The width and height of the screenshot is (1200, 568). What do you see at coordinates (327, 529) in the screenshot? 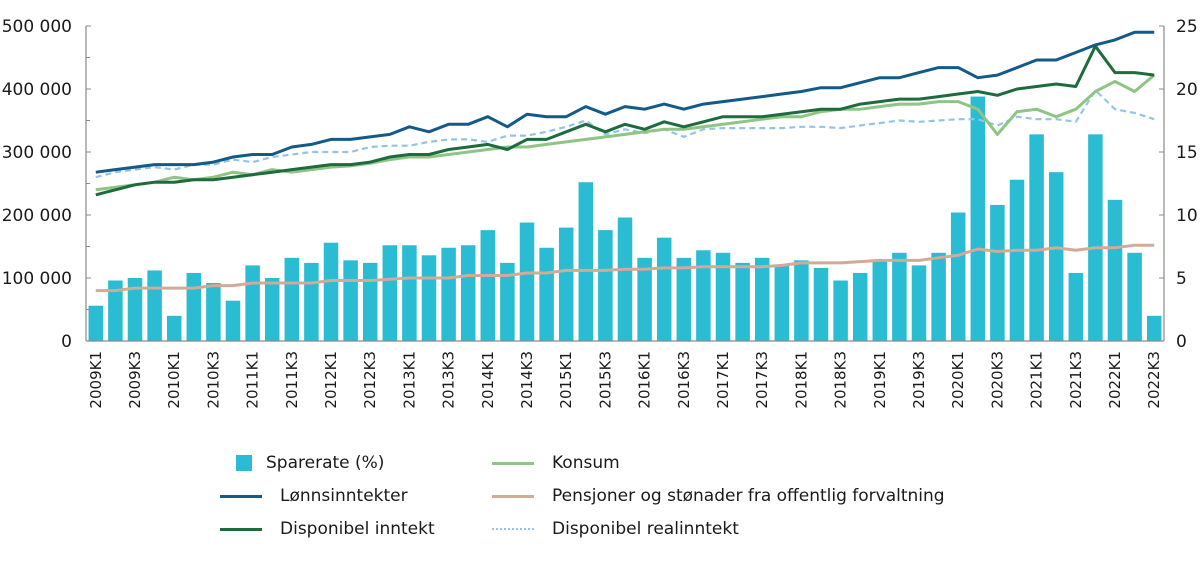
I see `legend-item-disponibel-inntekt: Disponibel inntekt` at bounding box center [327, 529].